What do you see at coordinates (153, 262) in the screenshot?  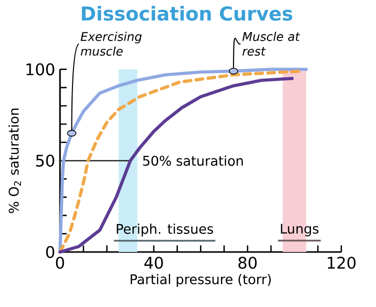 I see `x-tick-label: 40` at bounding box center [153, 262].